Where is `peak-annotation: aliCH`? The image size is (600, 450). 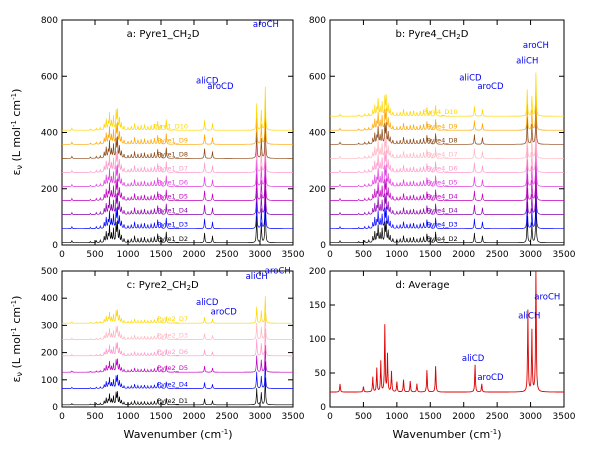 peak-annotation: aliCH is located at coordinates (527, 62).